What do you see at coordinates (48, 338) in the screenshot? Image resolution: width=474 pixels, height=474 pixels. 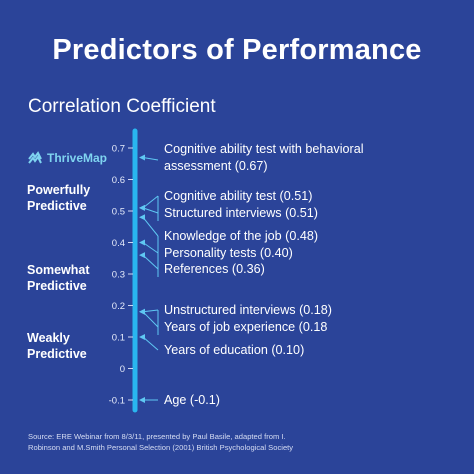 I see `band-label-line1: Weakly` at bounding box center [48, 338].